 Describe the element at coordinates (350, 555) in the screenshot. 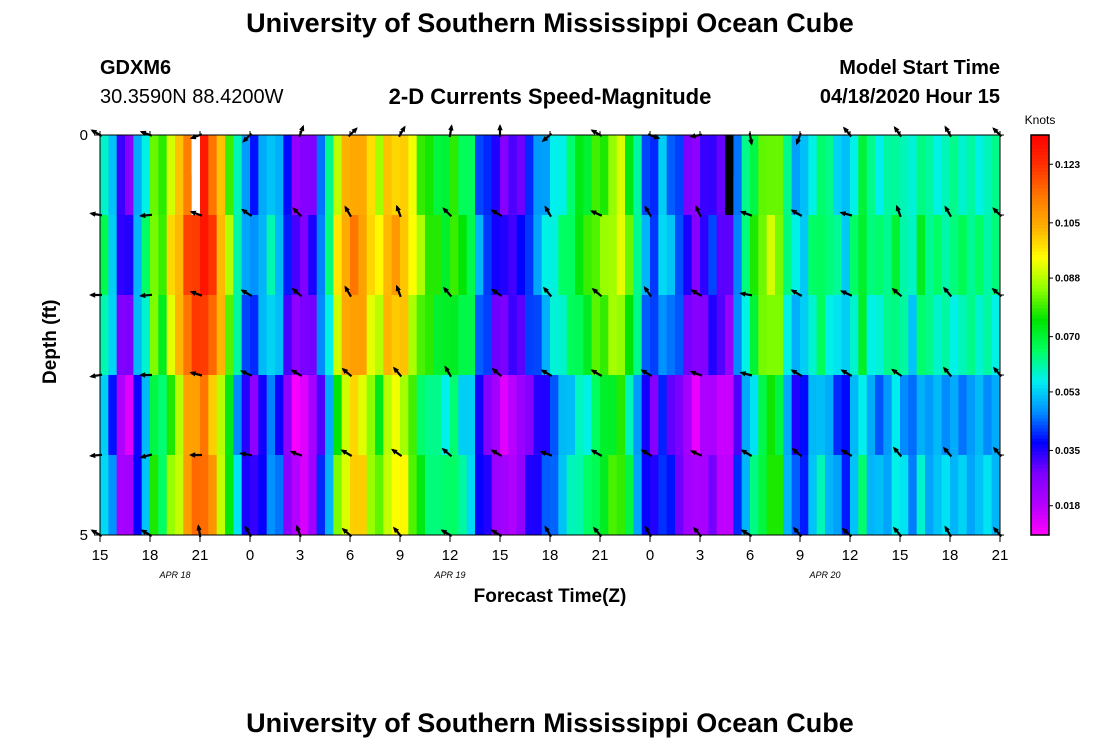

I see `x-tick-label: 6` at that location.